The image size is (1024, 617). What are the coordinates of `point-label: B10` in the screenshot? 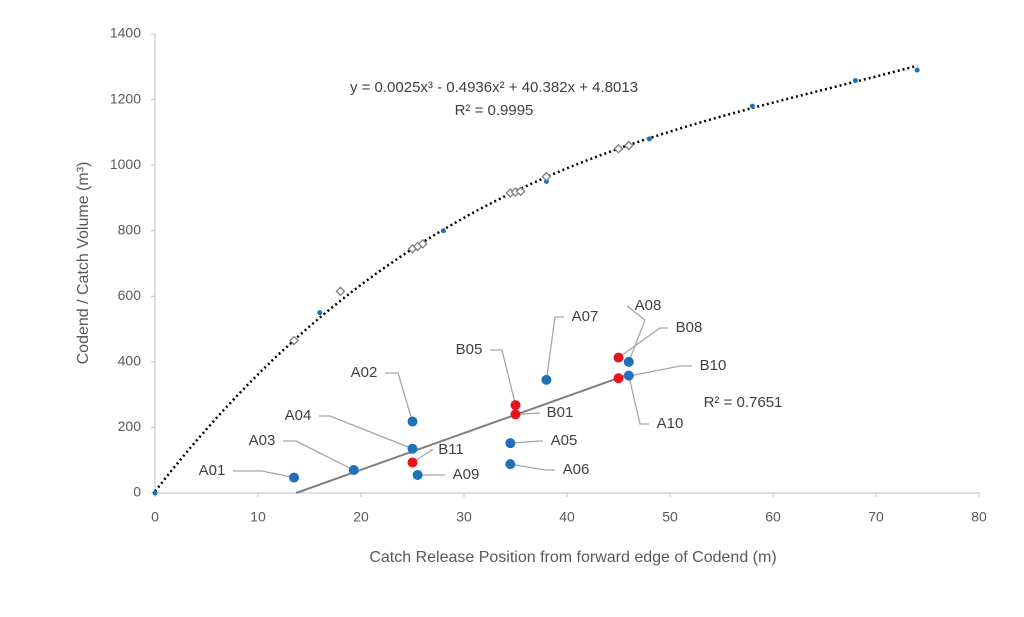 It's located at (713, 365).